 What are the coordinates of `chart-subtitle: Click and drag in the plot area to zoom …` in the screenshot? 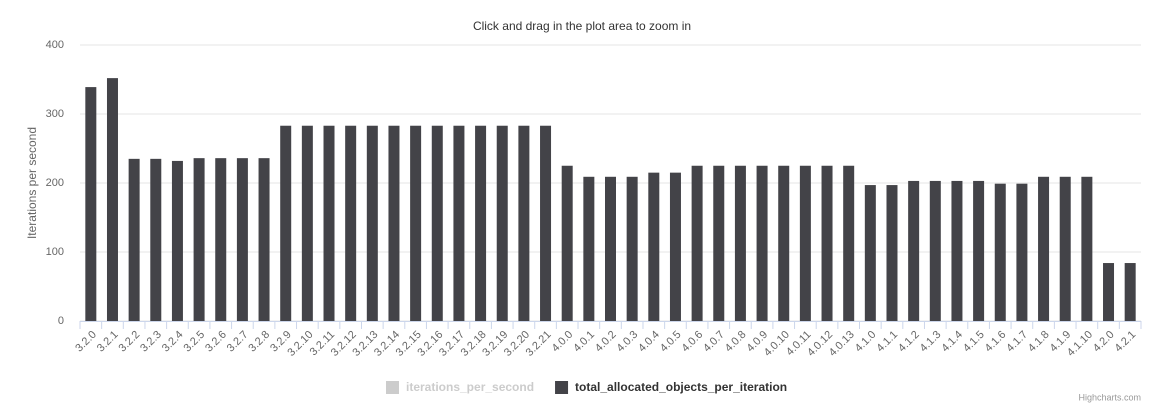 It's located at (582, 26).